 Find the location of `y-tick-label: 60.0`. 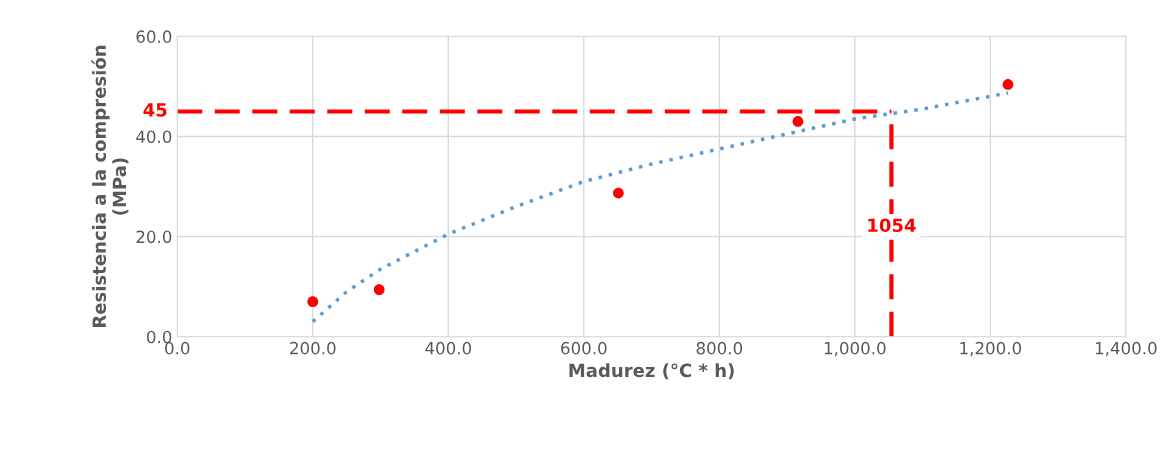

y-tick-label: 60.0 is located at coordinates (154, 36).